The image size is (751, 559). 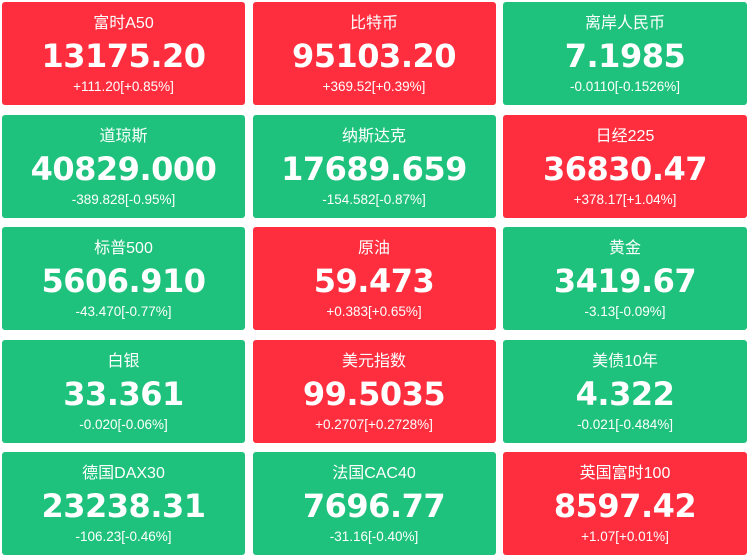 I want to click on quote-value: 5606.910, so click(x=123, y=281).